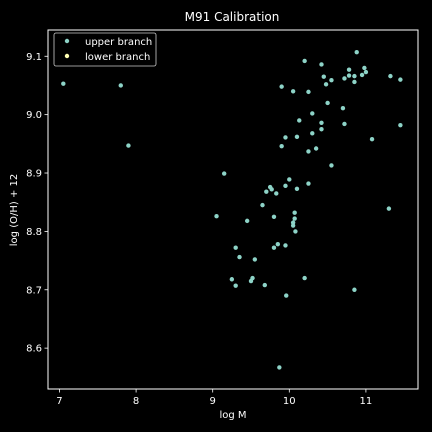 The height and width of the screenshot is (432, 432). What do you see at coordinates (67, 56) in the screenshot?
I see `legend-marker-lower-branch` at bounding box center [67, 56].